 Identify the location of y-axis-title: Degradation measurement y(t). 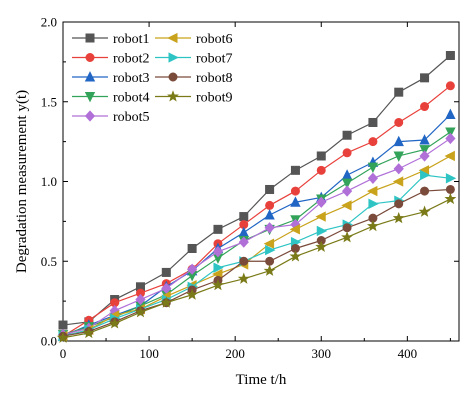
(22, 181).